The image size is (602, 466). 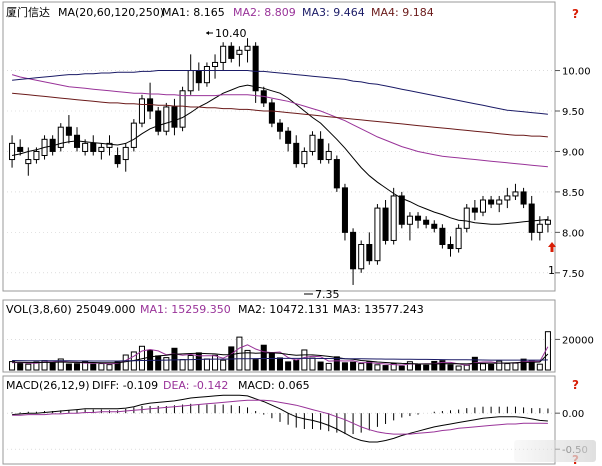 I want to click on arrow-up-icon, so click(x=552, y=247).